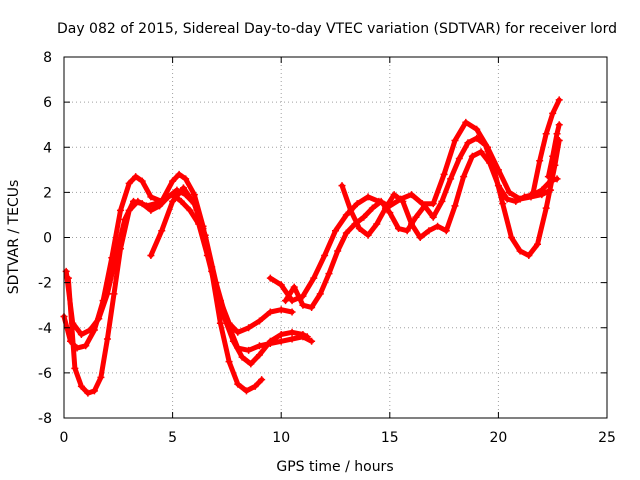 This screenshot has width=640, height=480. Describe the element at coordinates (64, 438) in the screenshot. I see `x-tick-label: 0` at that location.